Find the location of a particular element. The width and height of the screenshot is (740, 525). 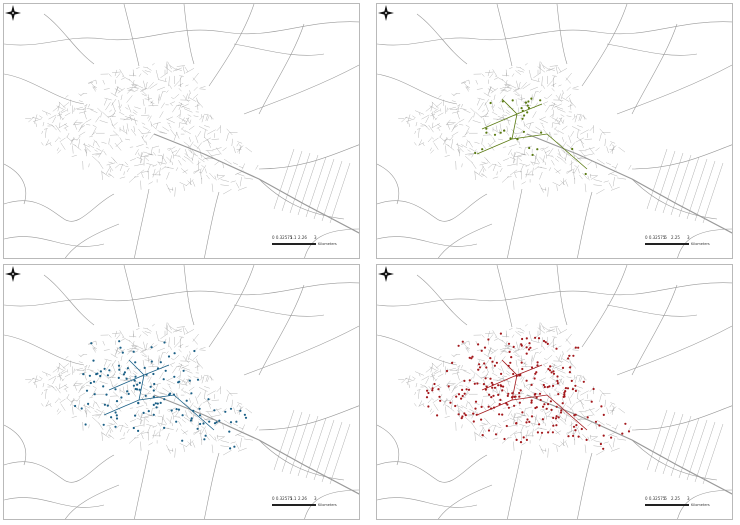

corridor-line is located at coordinates (532, 395).